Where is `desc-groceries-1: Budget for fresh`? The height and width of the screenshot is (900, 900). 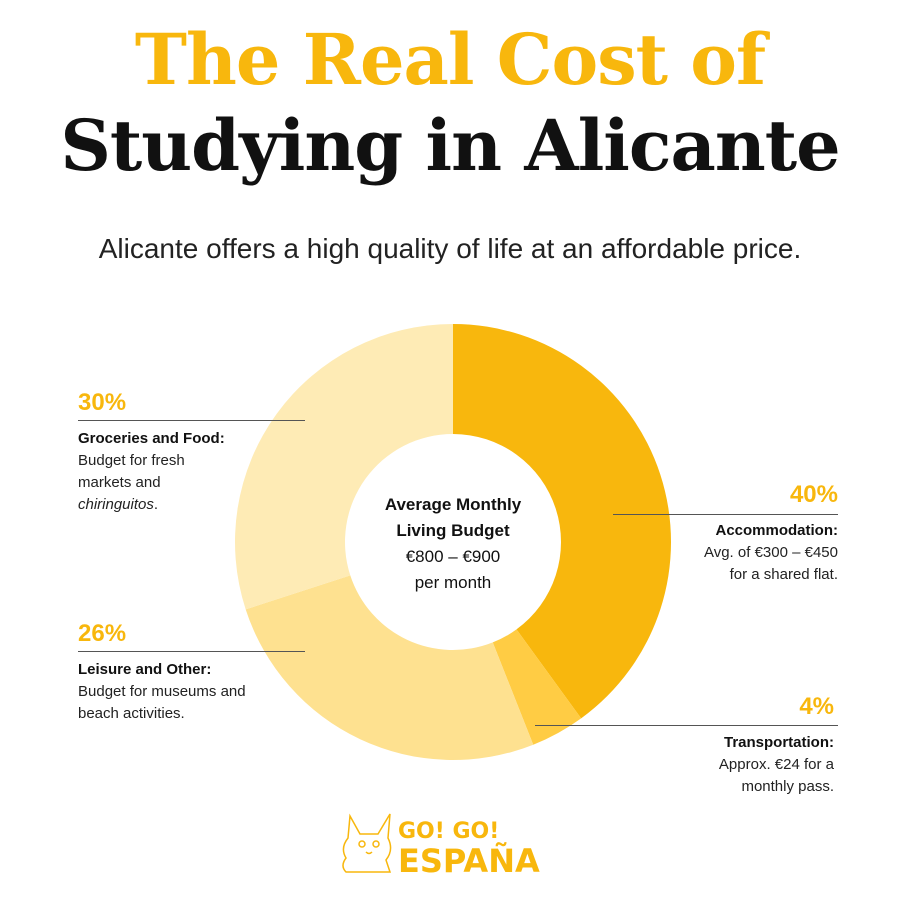 desc-groceries-1: Budget for fresh is located at coordinates (131, 460).